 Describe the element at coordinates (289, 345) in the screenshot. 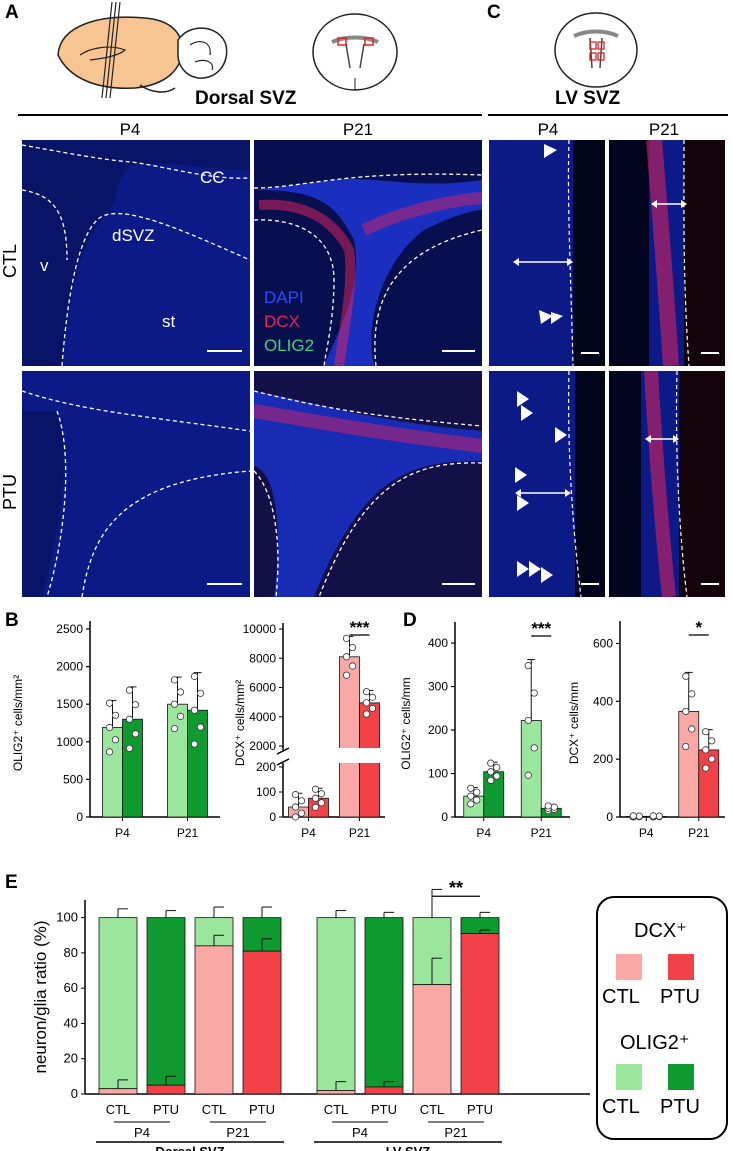

I see `channel-label-olig2: OLIG2` at that location.